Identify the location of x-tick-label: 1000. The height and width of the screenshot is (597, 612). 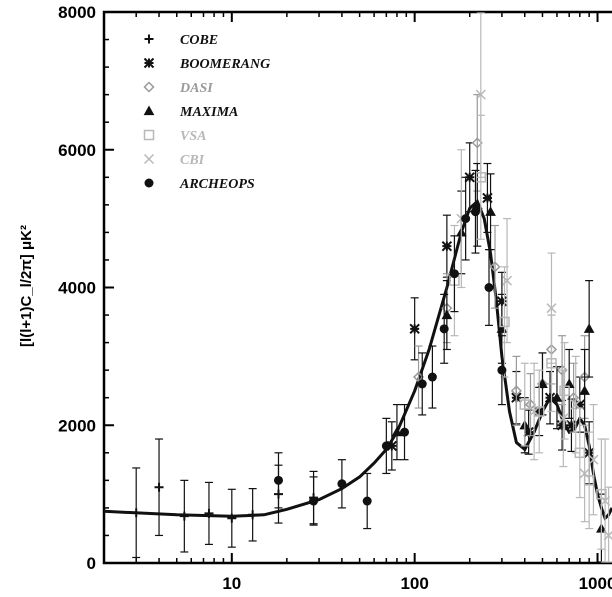
(595, 583).